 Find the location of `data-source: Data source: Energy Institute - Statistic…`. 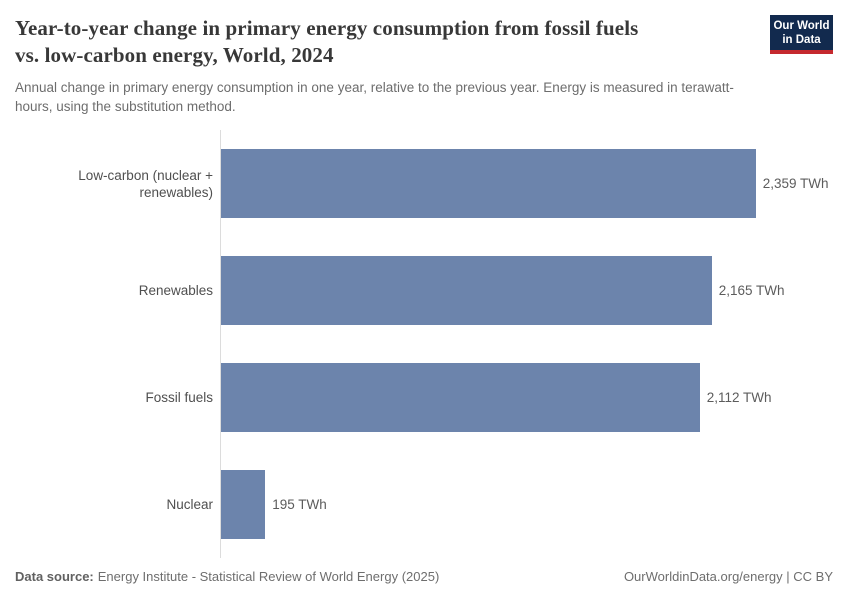

data-source: Data source: Energy Institute - Statistic… is located at coordinates (227, 576).